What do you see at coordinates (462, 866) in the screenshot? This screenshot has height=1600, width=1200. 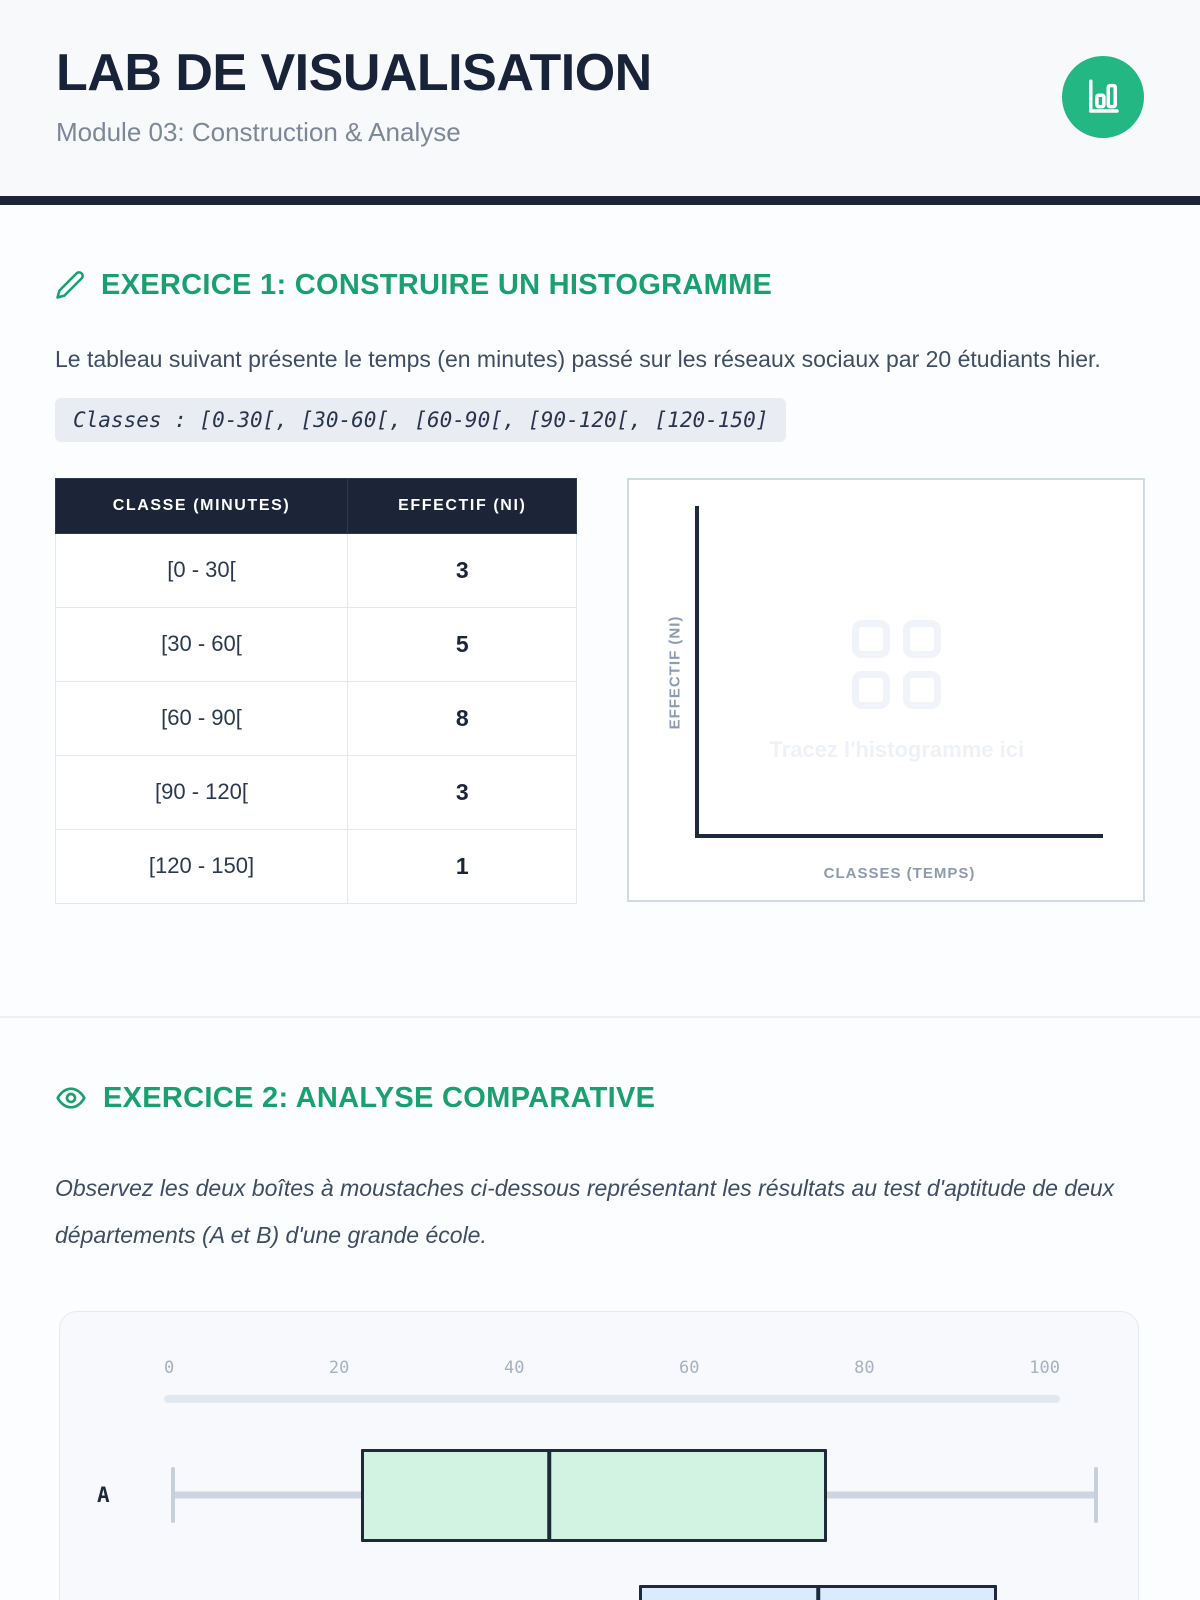 I see `effectif-cell: 1` at bounding box center [462, 866].